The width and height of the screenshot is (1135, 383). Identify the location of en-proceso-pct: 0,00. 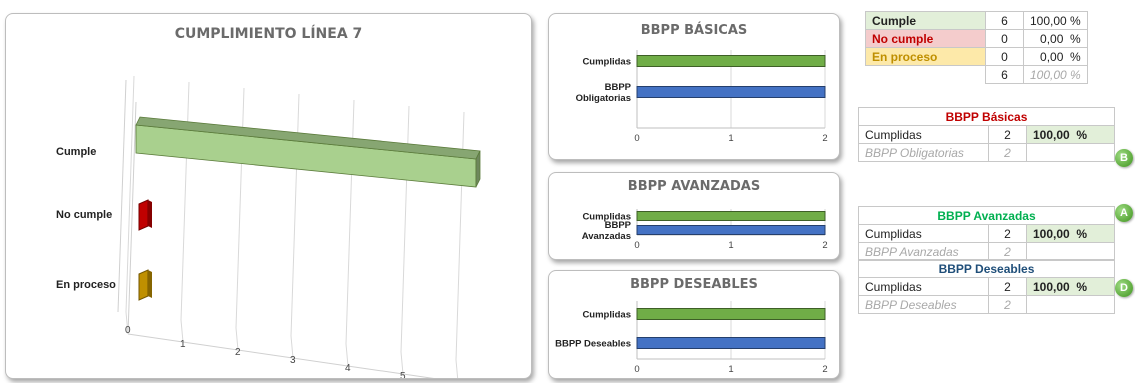
(1052, 56).